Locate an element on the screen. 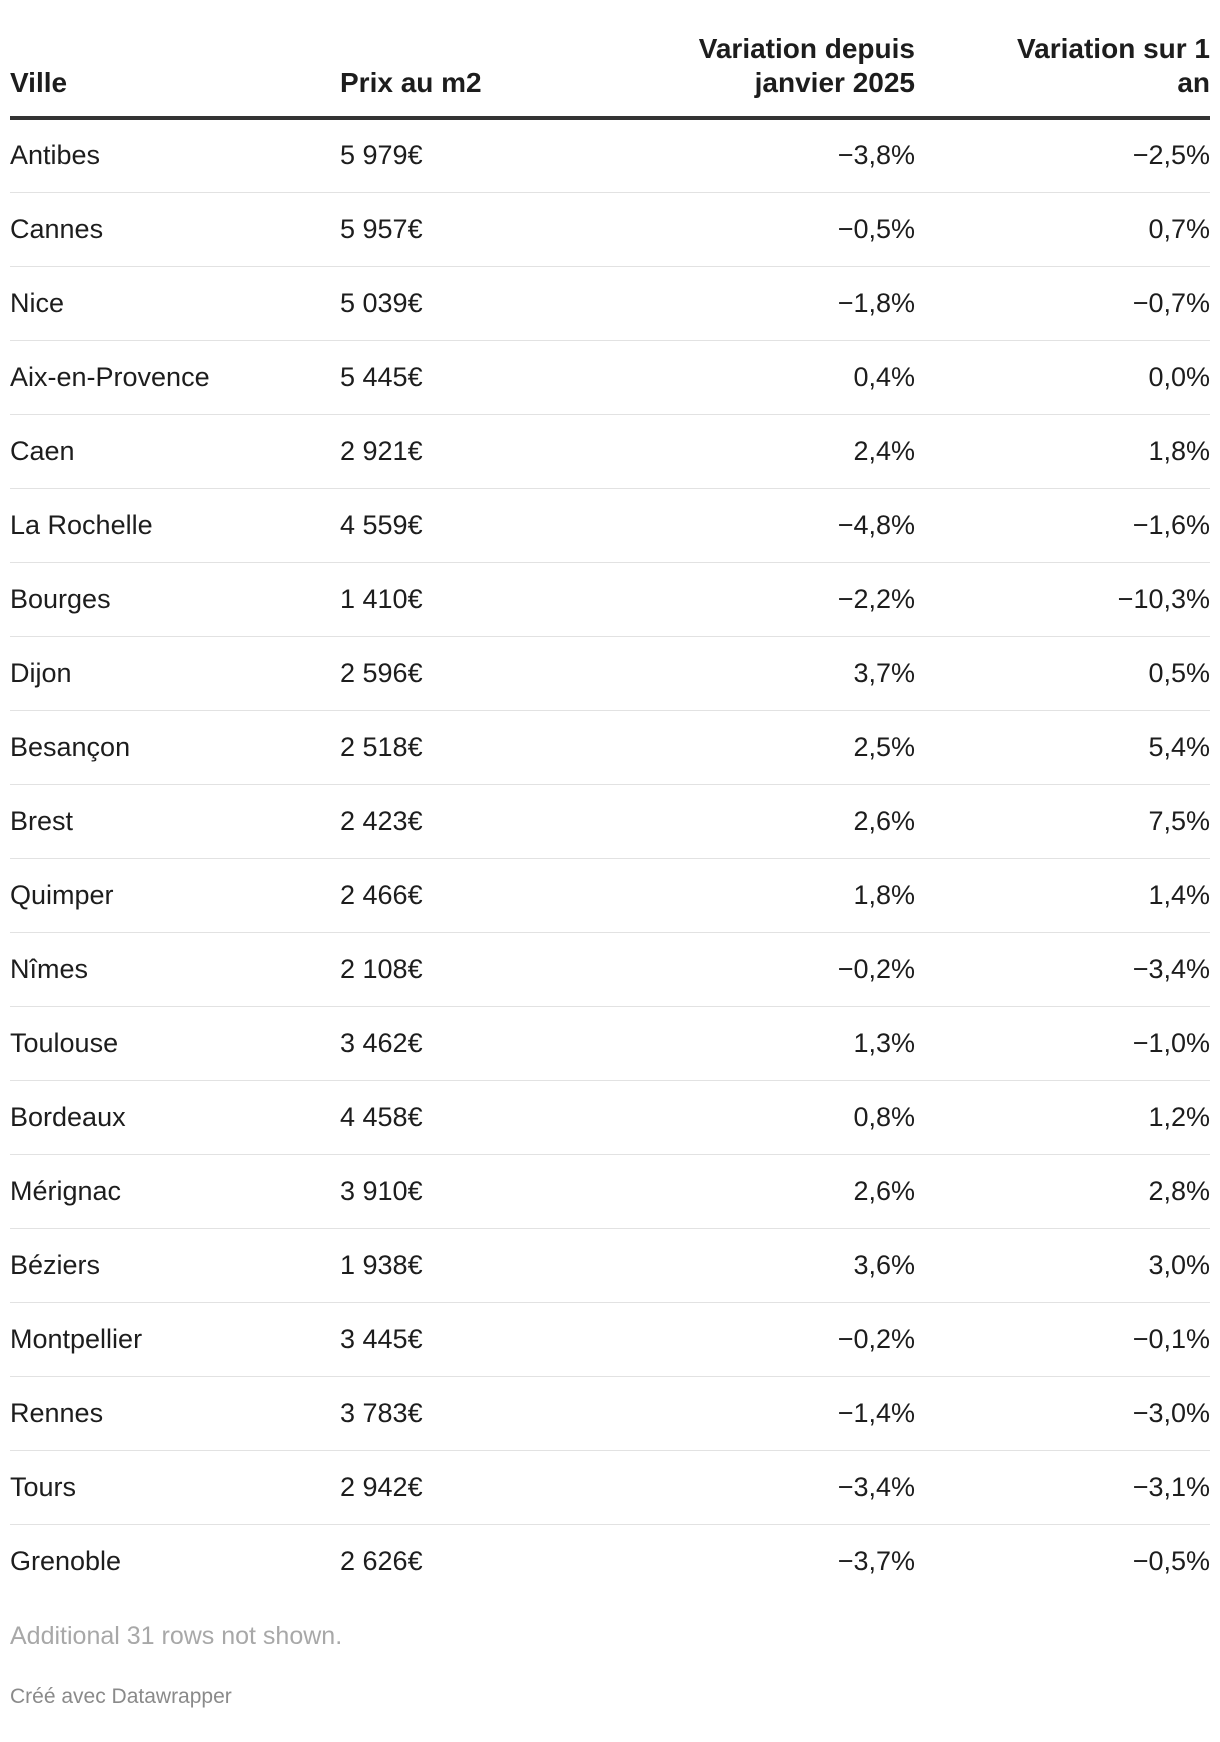 The height and width of the screenshot is (1742, 1220). cell-ville: Grenoble is located at coordinates (66, 1560).